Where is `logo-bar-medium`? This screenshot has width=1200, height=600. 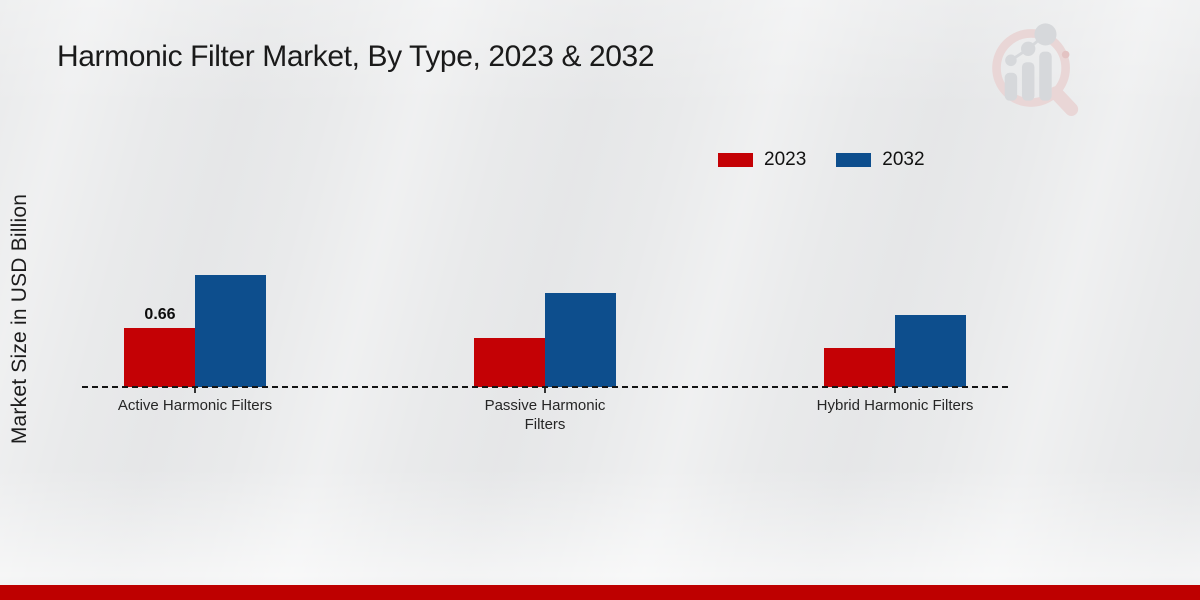
logo-bar-medium is located at coordinates (1028, 81).